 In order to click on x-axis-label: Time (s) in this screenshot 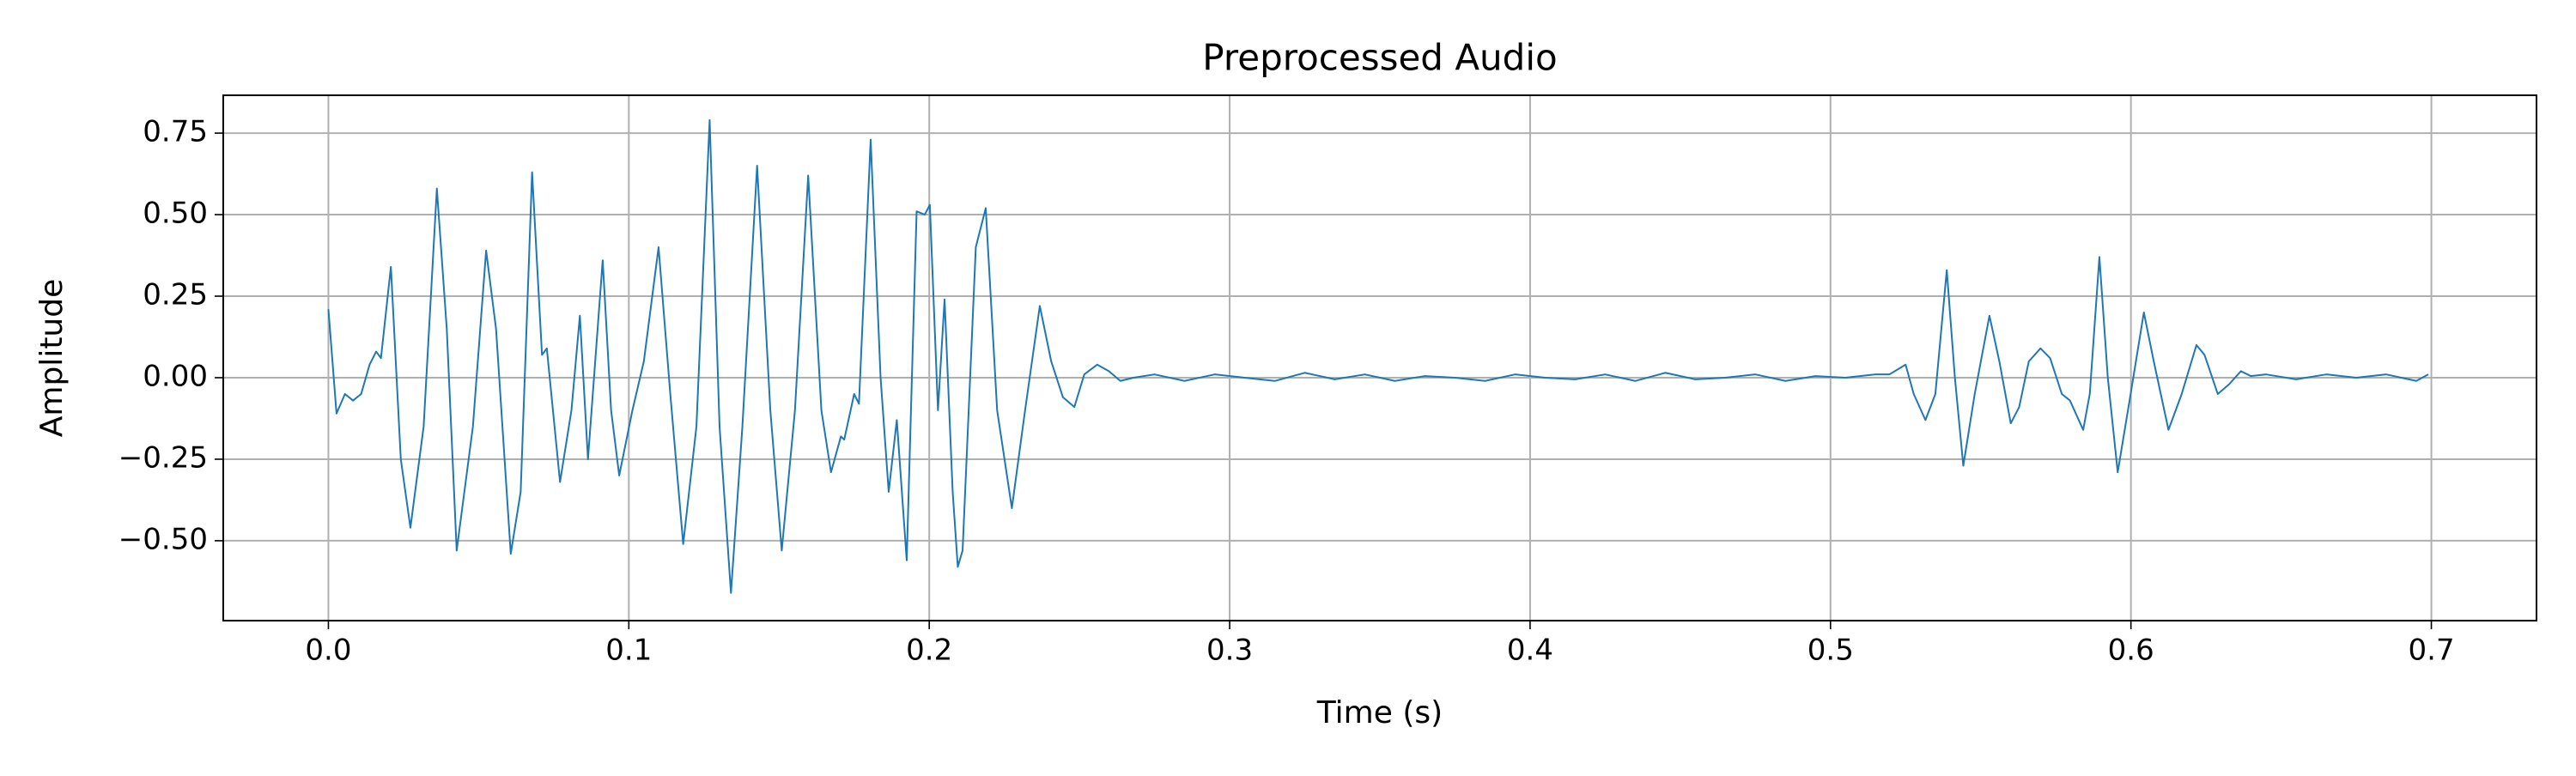, I will do `click(1379, 713)`.